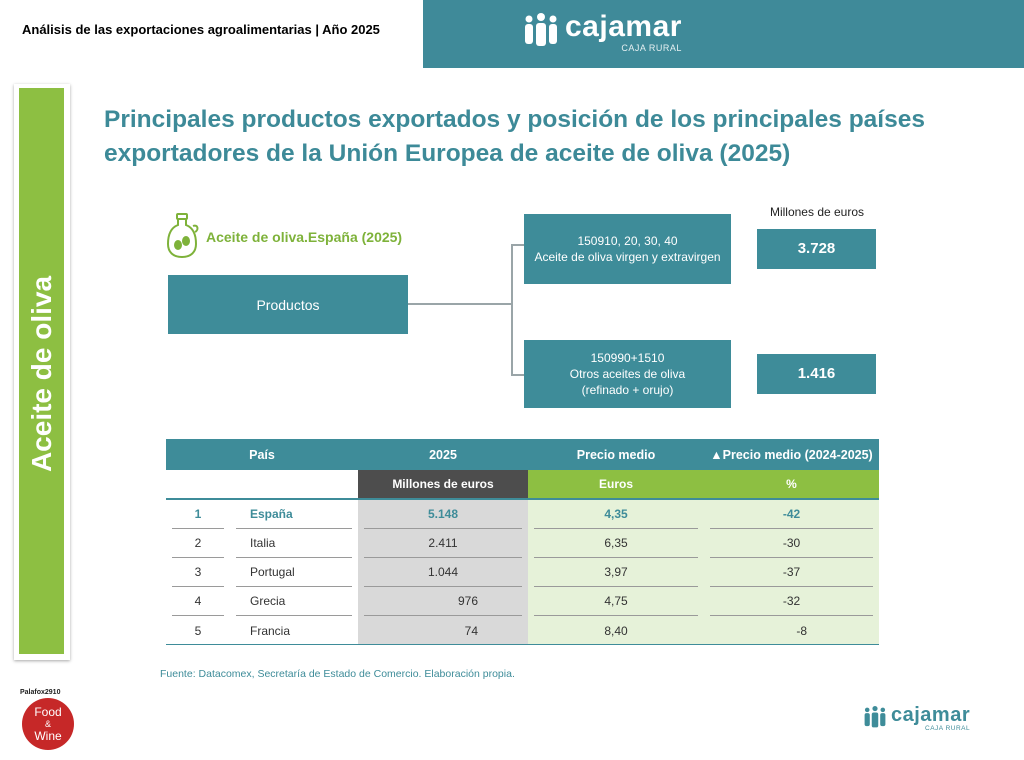 The image size is (1024, 760). Describe the element at coordinates (443, 543) in the screenshot. I see `row-value: 2.411` at that location.